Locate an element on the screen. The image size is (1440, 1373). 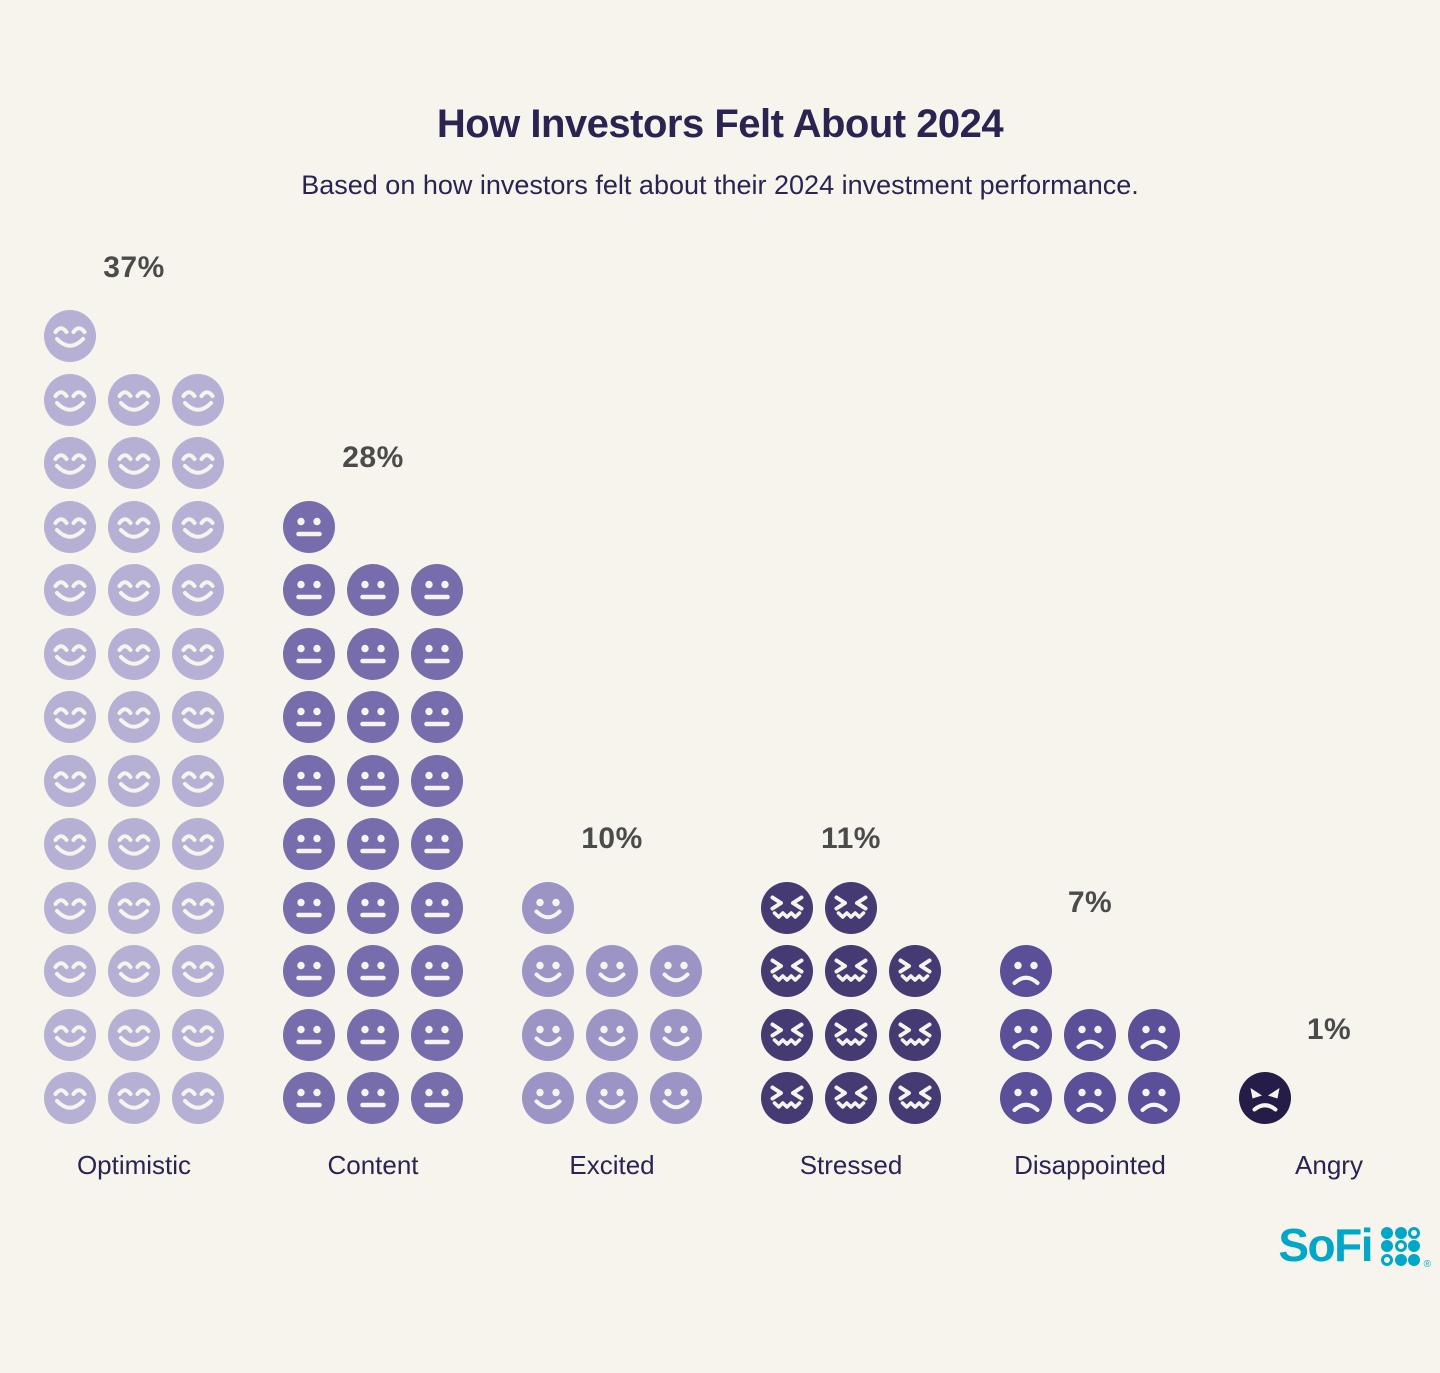
chart-column-disappointed: 7% Disappointed is located at coordinates (1090, 1034).